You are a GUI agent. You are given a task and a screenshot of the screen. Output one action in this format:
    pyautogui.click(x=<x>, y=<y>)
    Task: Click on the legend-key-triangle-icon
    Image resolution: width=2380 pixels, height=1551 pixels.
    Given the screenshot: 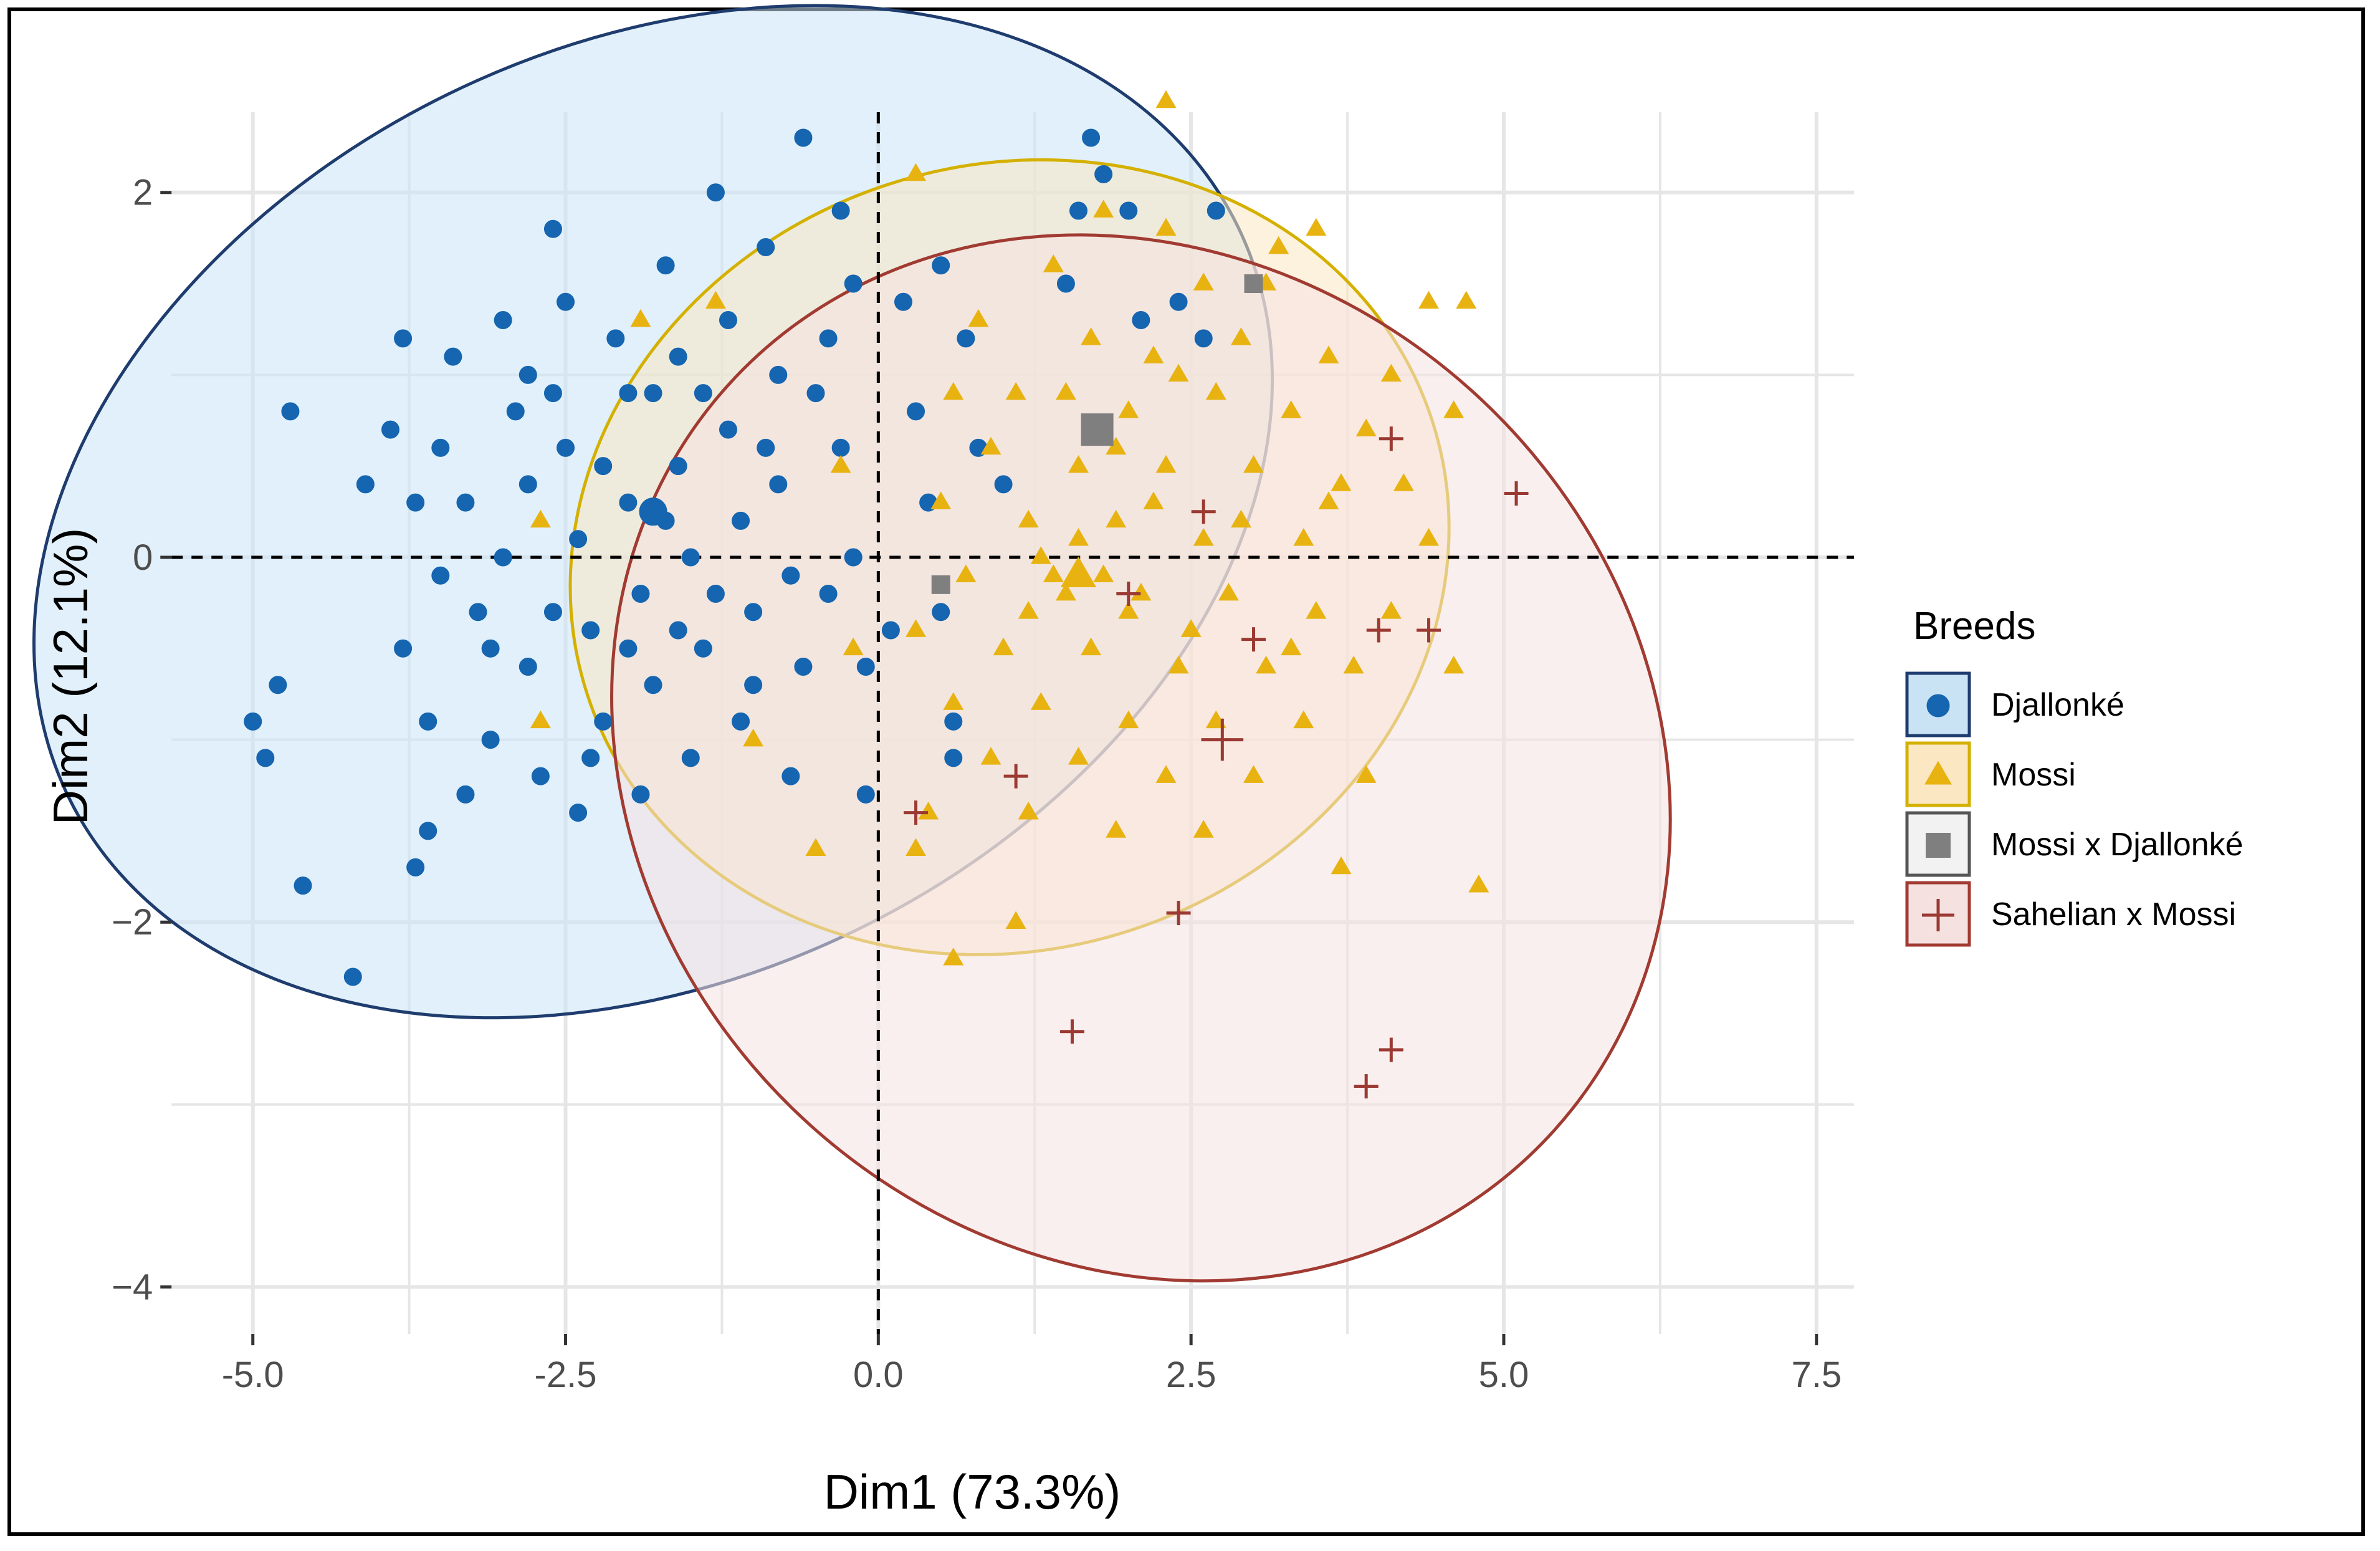 What is the action you would take?
    pyautogui.click(x=1938, y=773)
    